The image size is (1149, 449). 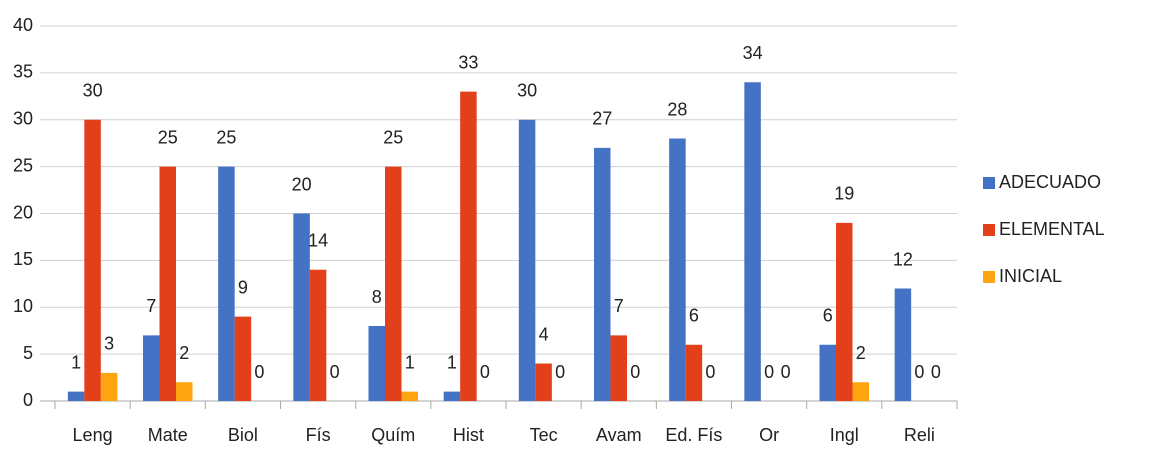 I want to click on data-label: 33, so click(x=468, y=62).